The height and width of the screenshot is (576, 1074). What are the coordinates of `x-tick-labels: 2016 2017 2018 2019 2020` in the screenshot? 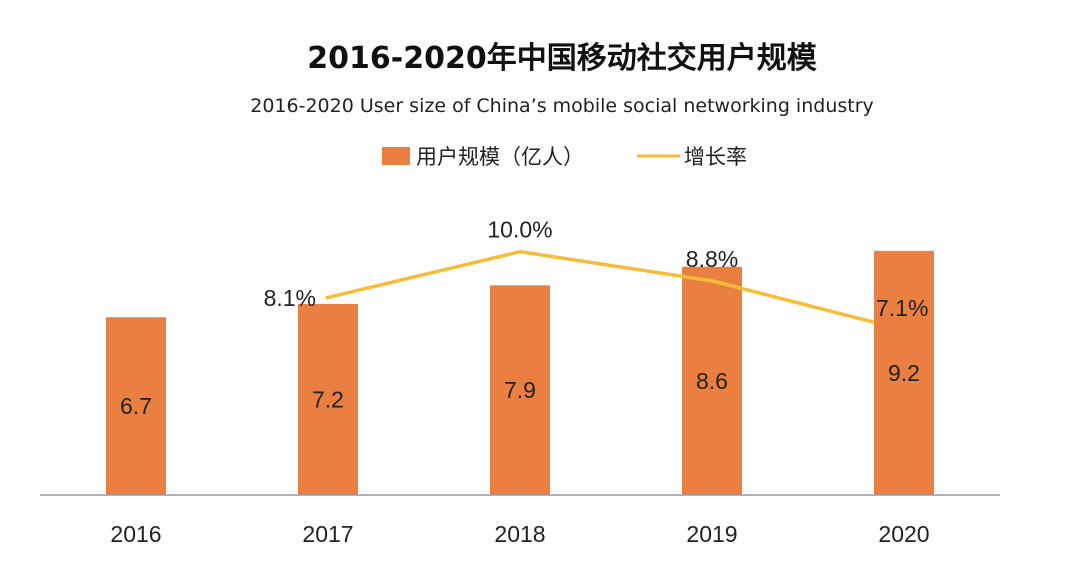 It's located at (519, 534).